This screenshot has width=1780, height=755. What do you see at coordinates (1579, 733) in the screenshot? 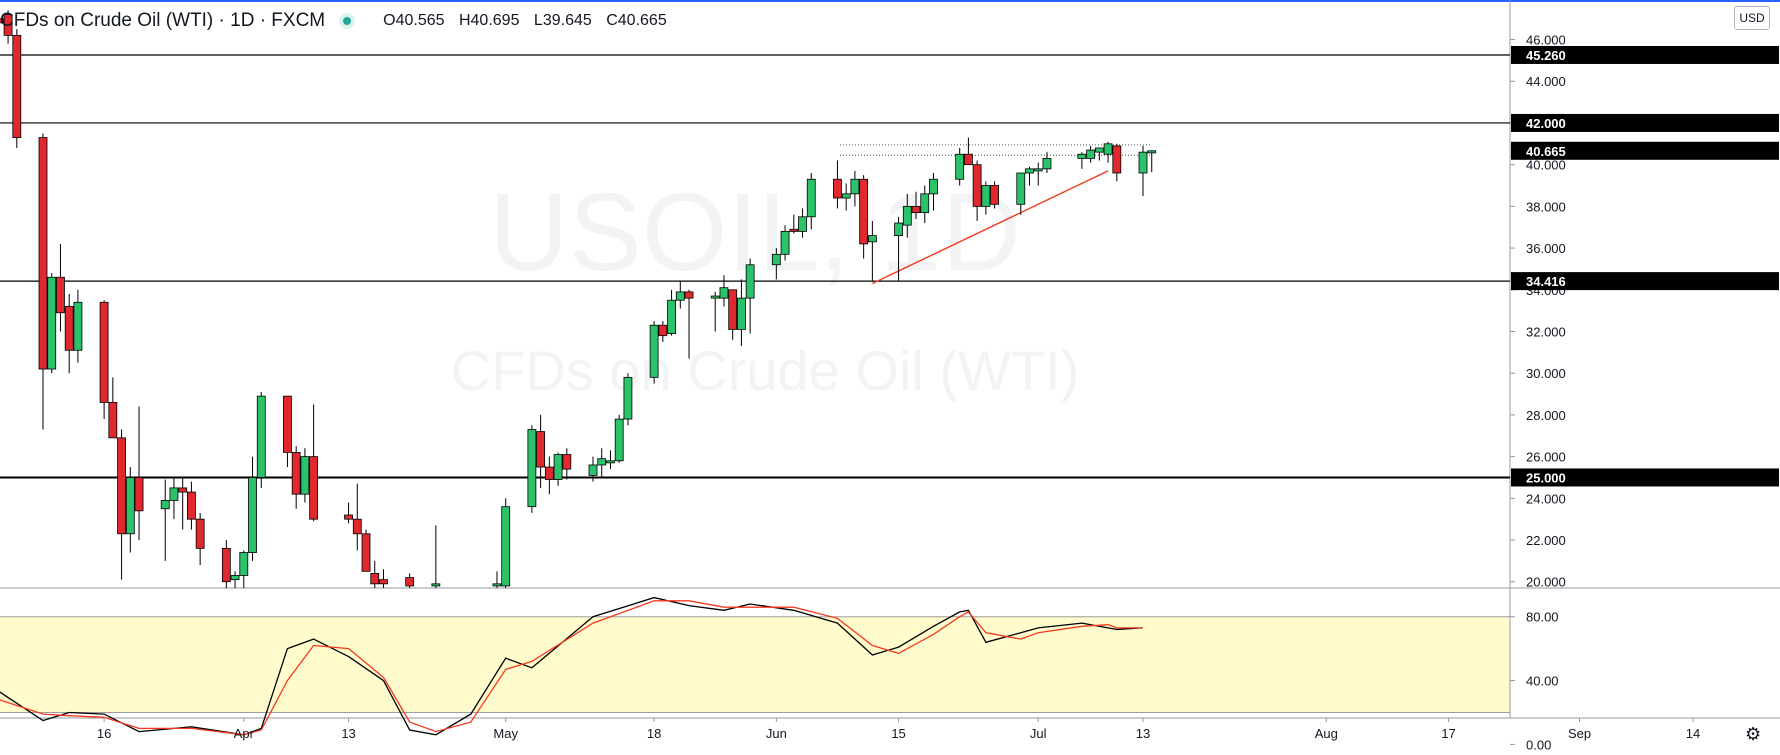
I see `time-axis-label: Sep` at bounding box center [1579, 733].